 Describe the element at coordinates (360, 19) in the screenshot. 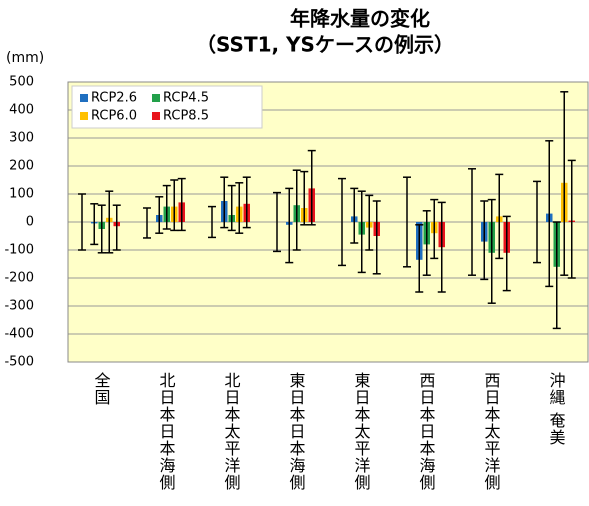

I see `chart-title: 年降水量の変化` at that location.